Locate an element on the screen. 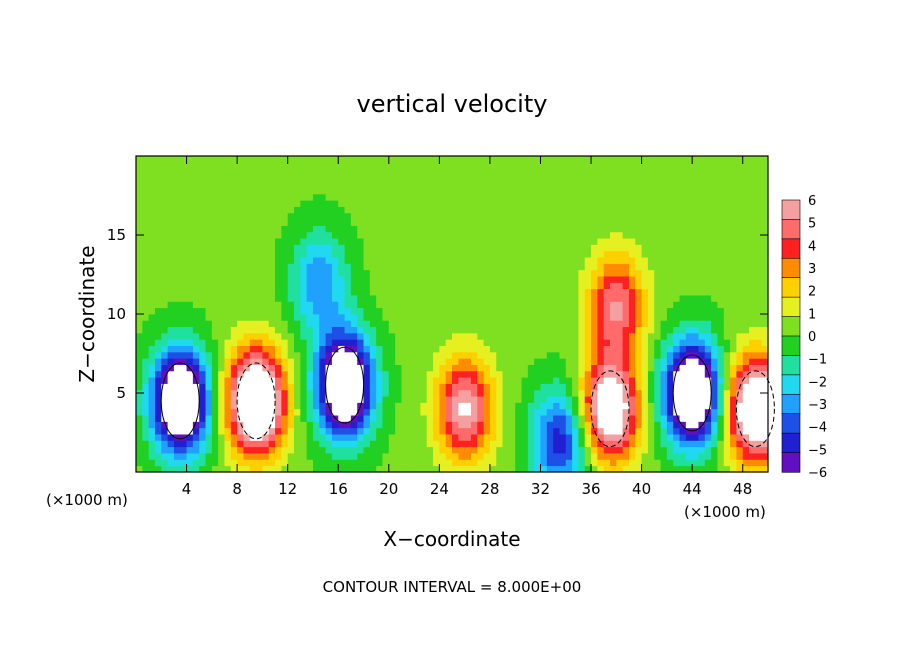  heatmap-cell-2041 is located at coordinates (398, 342).